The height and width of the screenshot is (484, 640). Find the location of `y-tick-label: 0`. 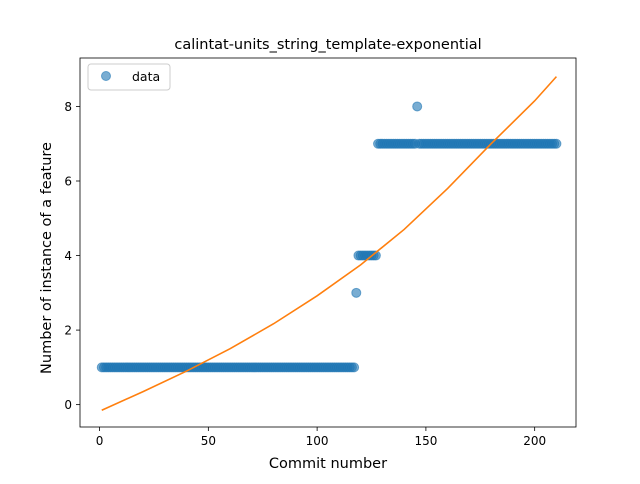

y-tick-label: 0 is located at coordinates (68, 405).